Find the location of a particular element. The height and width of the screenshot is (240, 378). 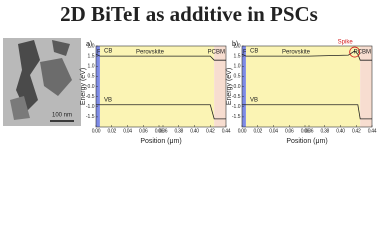

annotation-label: Spike is located at coordinates (346, 43).